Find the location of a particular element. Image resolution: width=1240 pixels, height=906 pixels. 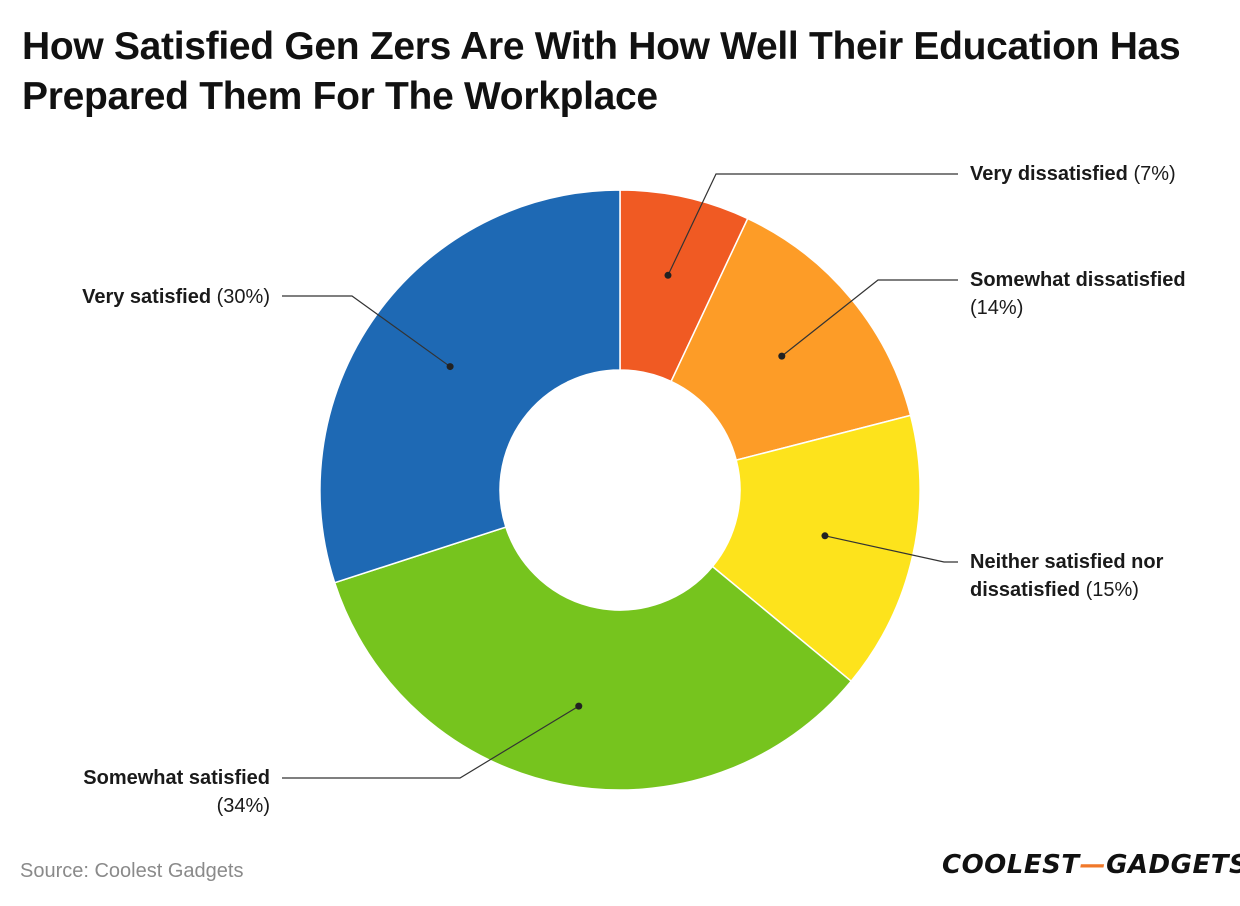

donut-slice-neither-satisfied-nor-dissatisfied is located at coordinates (816, 548).